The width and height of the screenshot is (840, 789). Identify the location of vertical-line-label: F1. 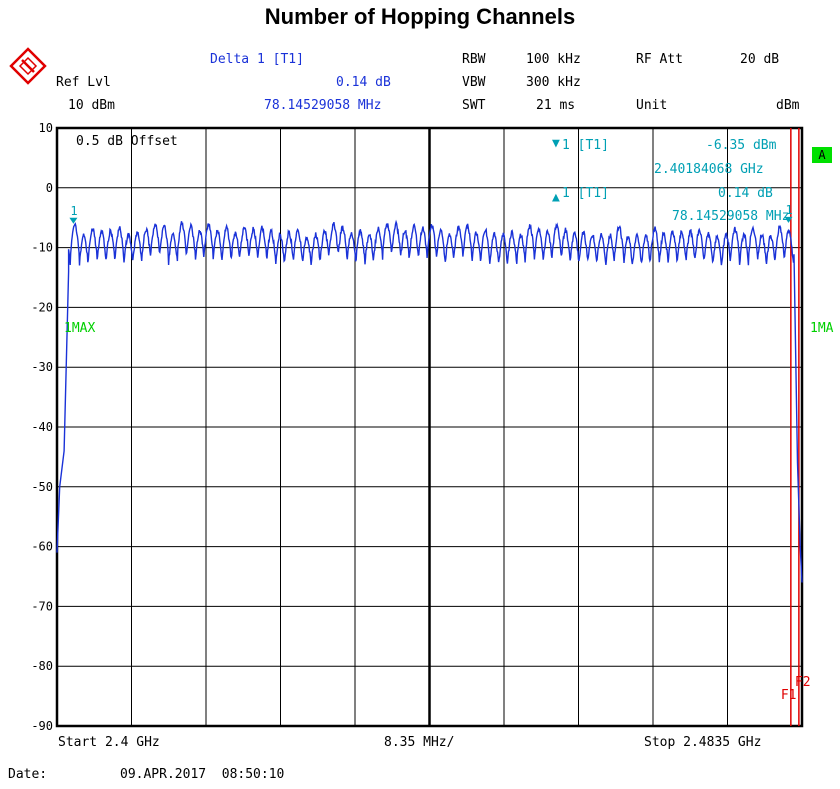
(789, 695).